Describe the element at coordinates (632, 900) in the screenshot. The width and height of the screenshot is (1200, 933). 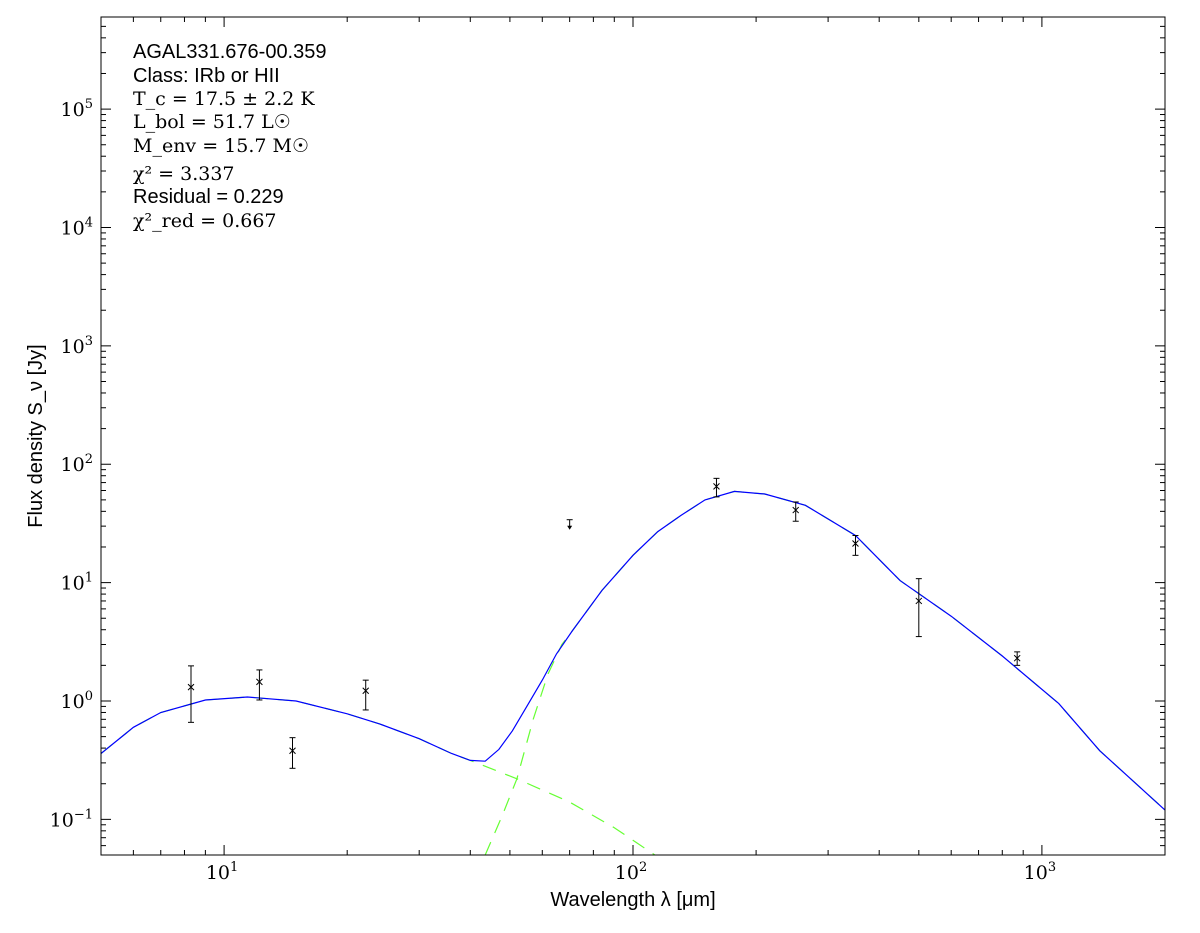
I see `x-axis-label: Wavelength λ [μm]` at that location.